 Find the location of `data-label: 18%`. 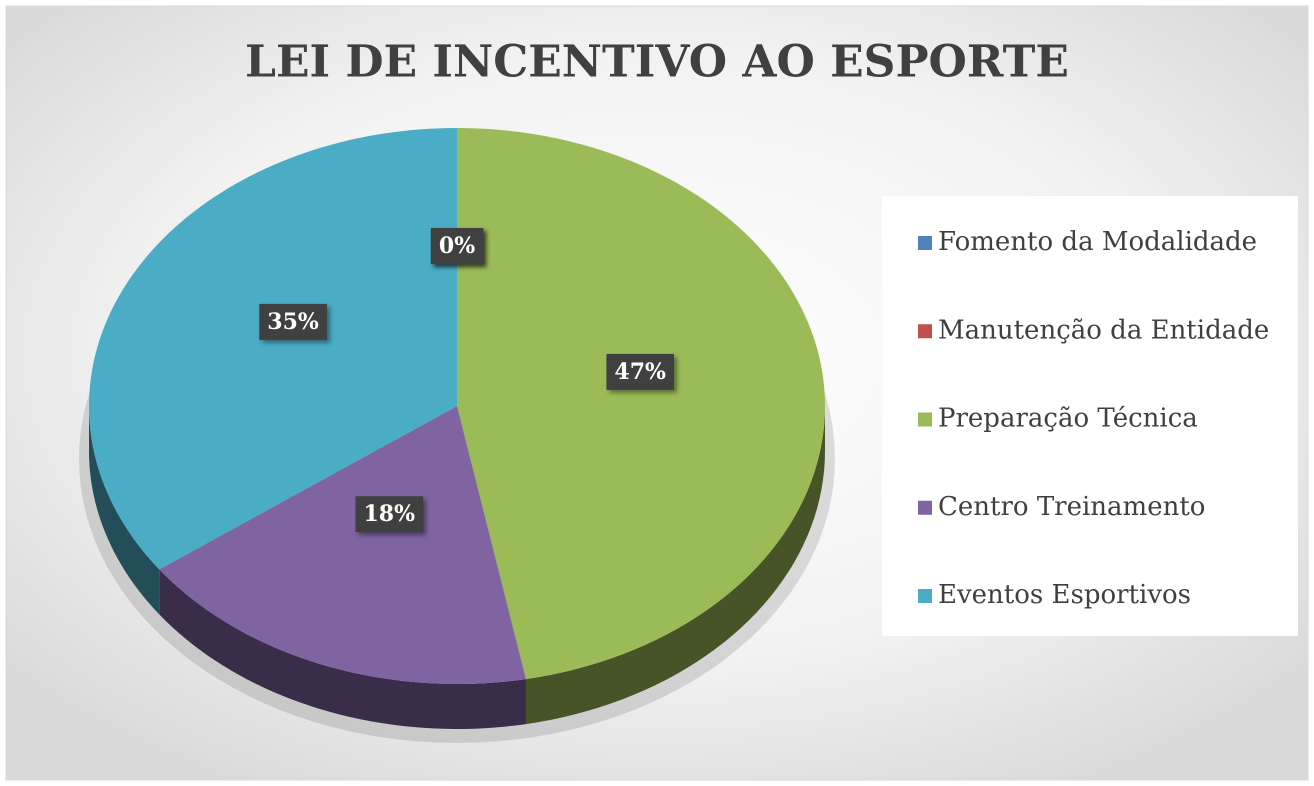

data-label: 18% is located at coordinates (389, 514).